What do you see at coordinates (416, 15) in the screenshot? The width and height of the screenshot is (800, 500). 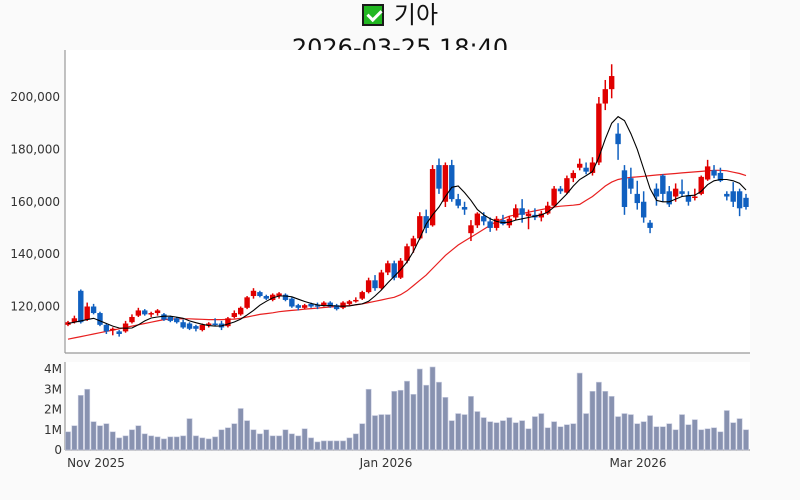 I see `stock-name: 기아` at bounding box center [416, 15].